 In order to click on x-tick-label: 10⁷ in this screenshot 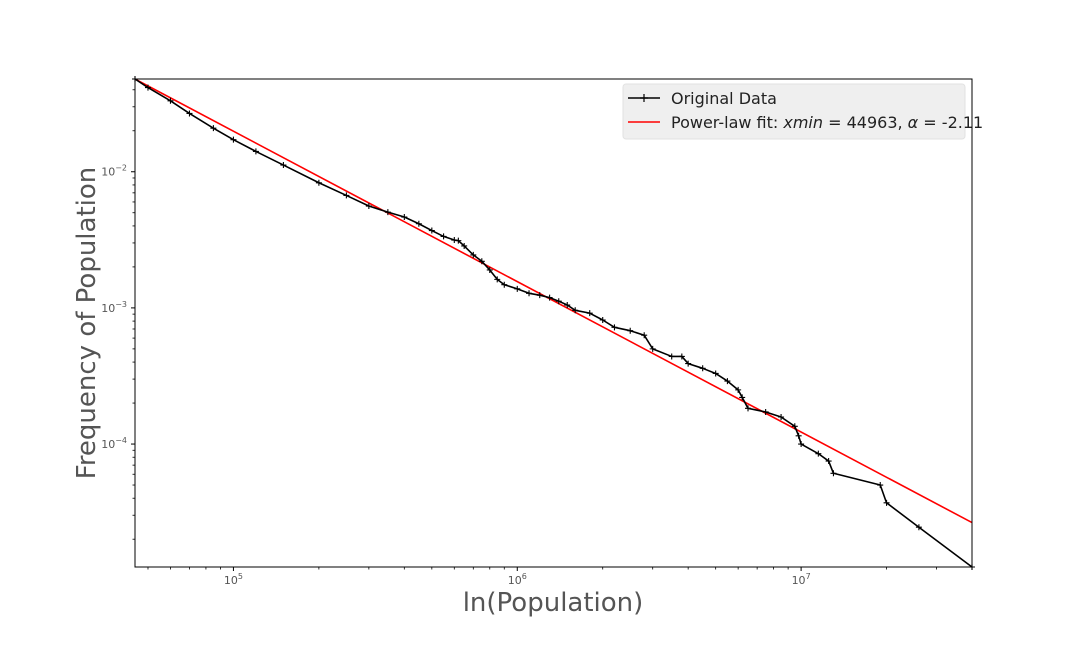, I will do `click(801, 579)`.